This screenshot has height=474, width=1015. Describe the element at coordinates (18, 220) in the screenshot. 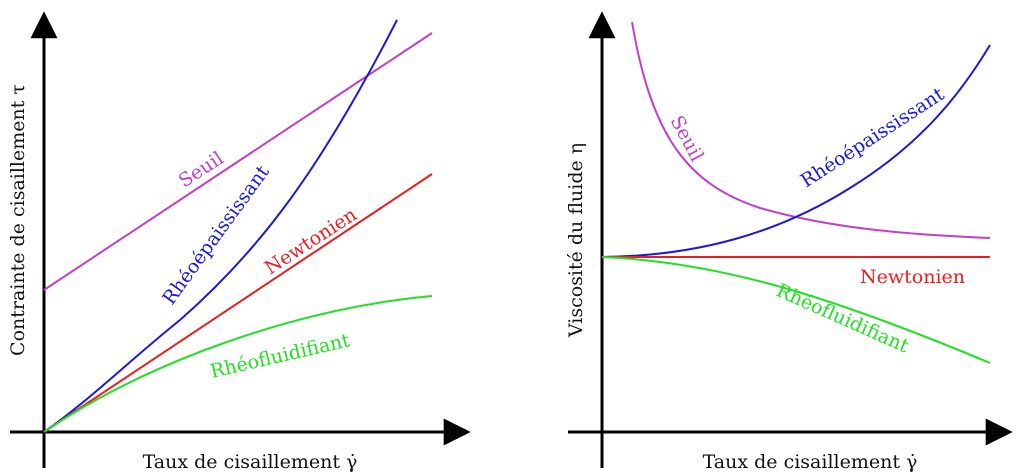

I see `left-y-label: Contrainte de cisaillement τ` at that location.